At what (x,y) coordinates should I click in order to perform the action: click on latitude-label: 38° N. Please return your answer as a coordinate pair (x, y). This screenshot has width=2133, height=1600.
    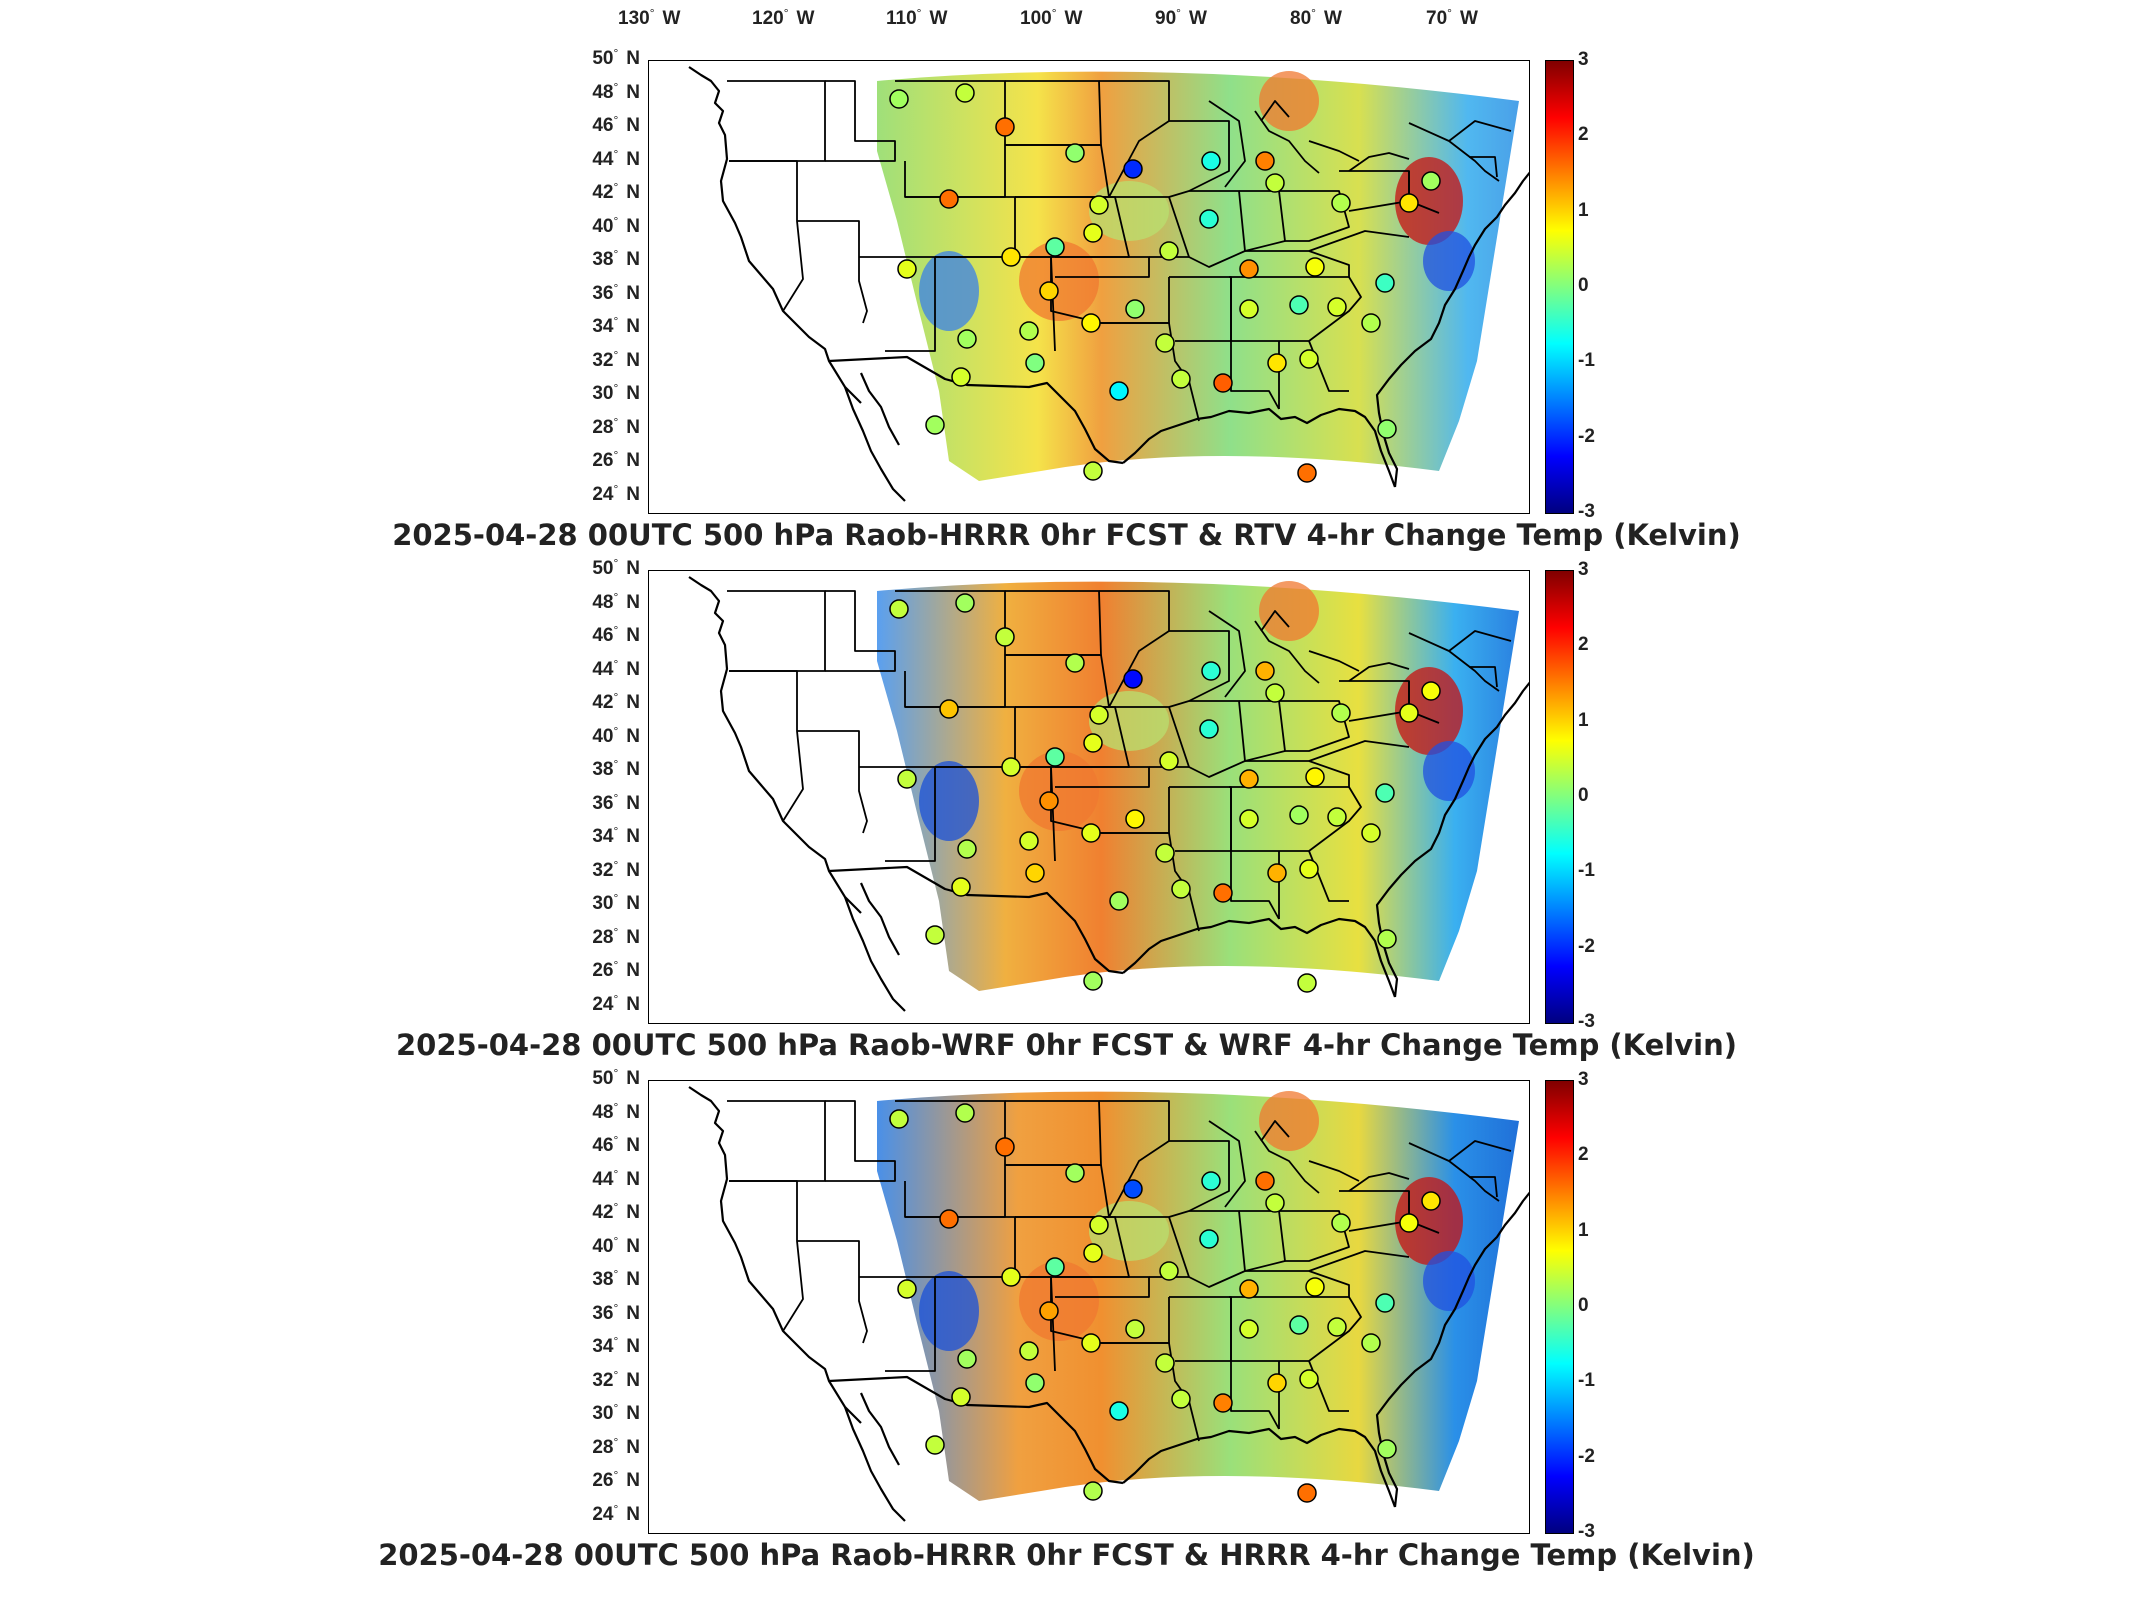
    Looking at the image, I should click on (616, 1278).